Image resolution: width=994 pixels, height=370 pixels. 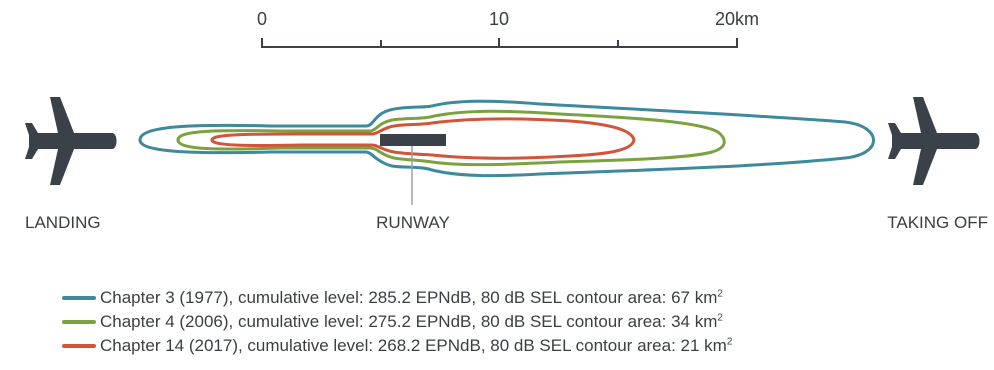 What do you see at coordinates (737, 19) in the screenshot?
I see `scale-label-20km: 20km` at bounding box center [737, 19].